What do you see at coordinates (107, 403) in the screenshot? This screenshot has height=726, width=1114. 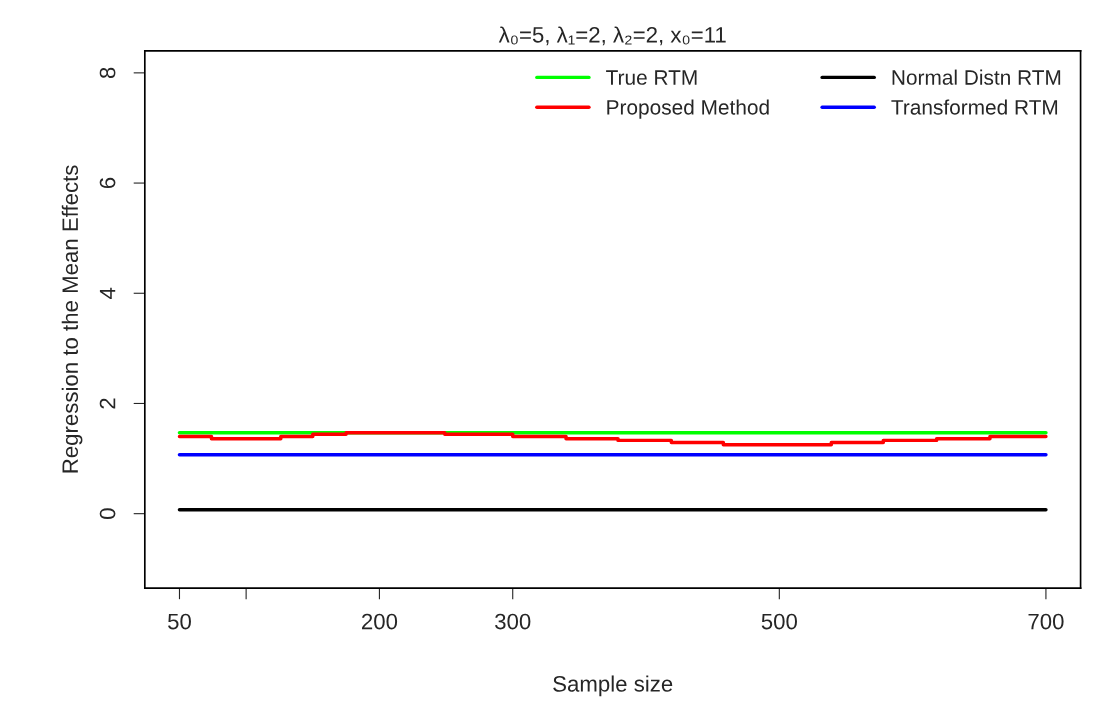 I see `y-tick-label: 2` at bounding box center [107, 403].